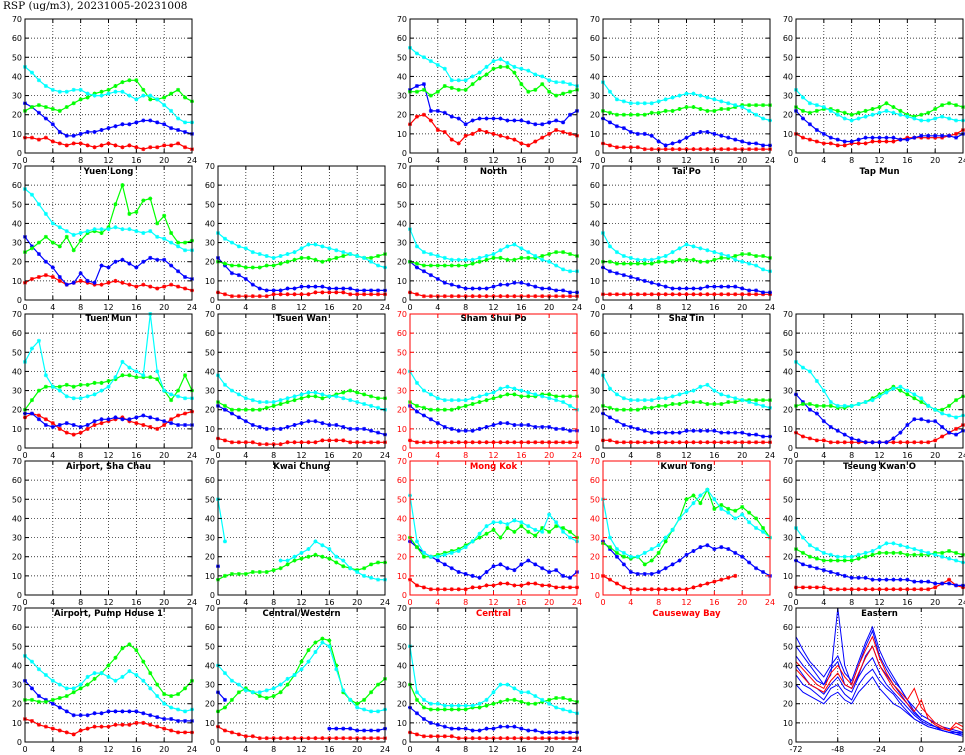 This screenshot has height=755, width=965. Describe the element at coordinates (52, 455) in the screenshot. I see `x-tick-label: 4` at that location.